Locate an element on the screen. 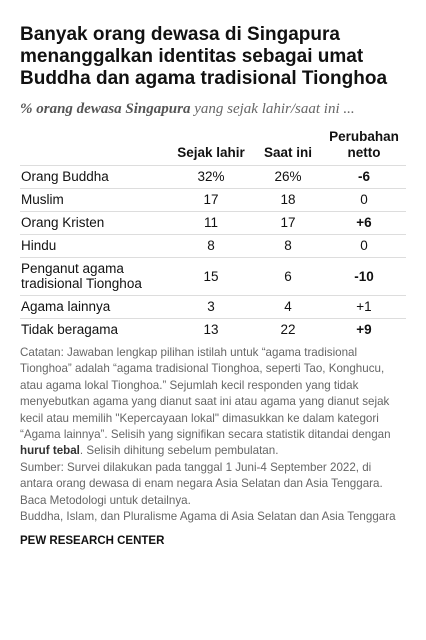  cell: -10 is located at coordinates (364, 276).